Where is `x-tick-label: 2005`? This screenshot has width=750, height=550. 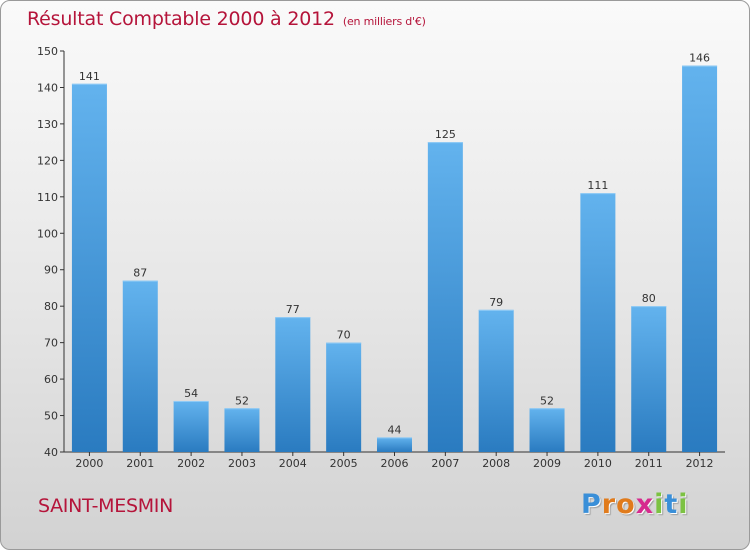 x-tick-label: 2005 is located at coordinates (344, 463).